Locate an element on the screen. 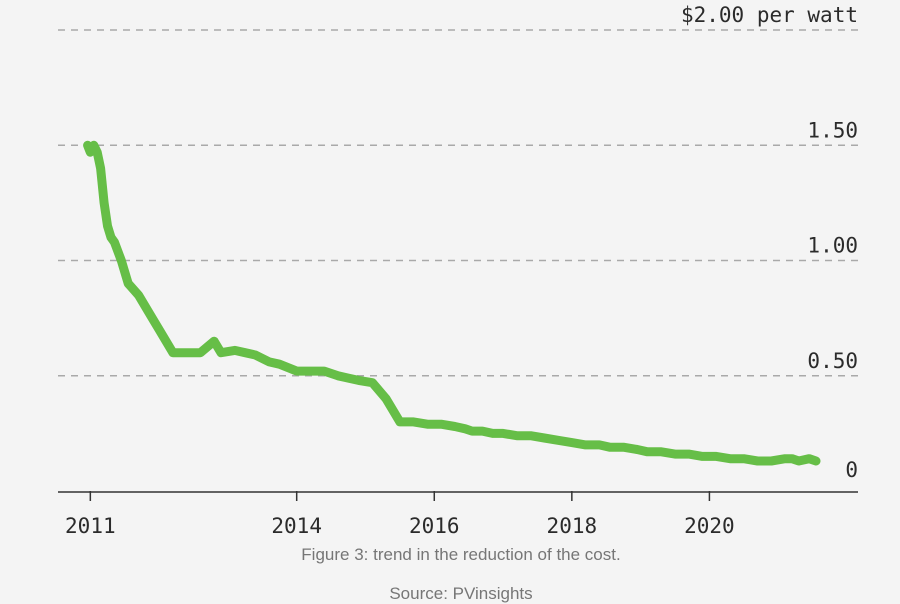 This screenshot has width=900, height=604. y-tick-label-2: 1.00 is located at coordinates (832, 246).